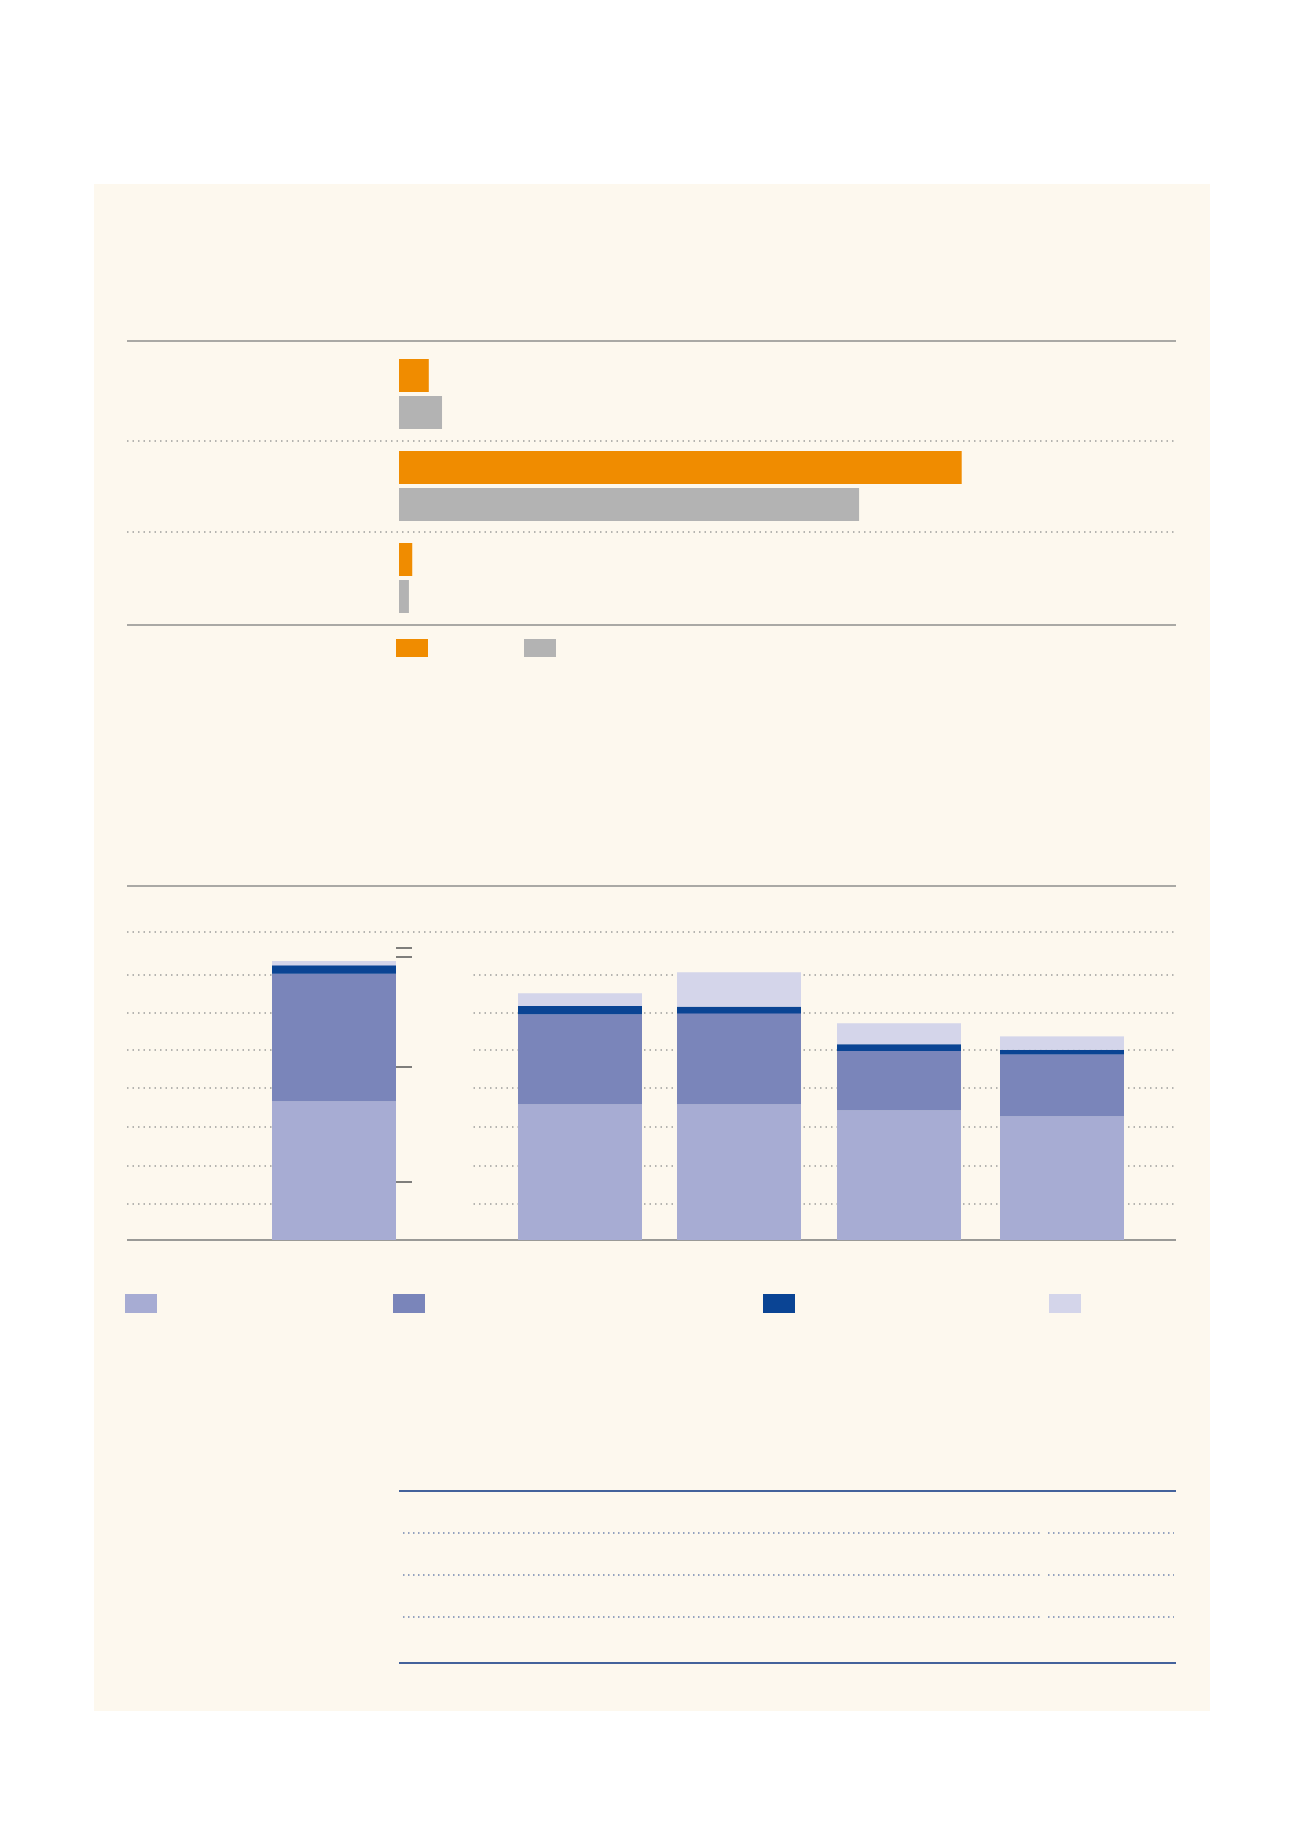 Image resolution: width=1300 pixels, height=1839 pixels. What do you see at coordinates (141, 1303) in the screenshot?
I see `legend-swatch-seg1` at bounding box center [141, 1303].